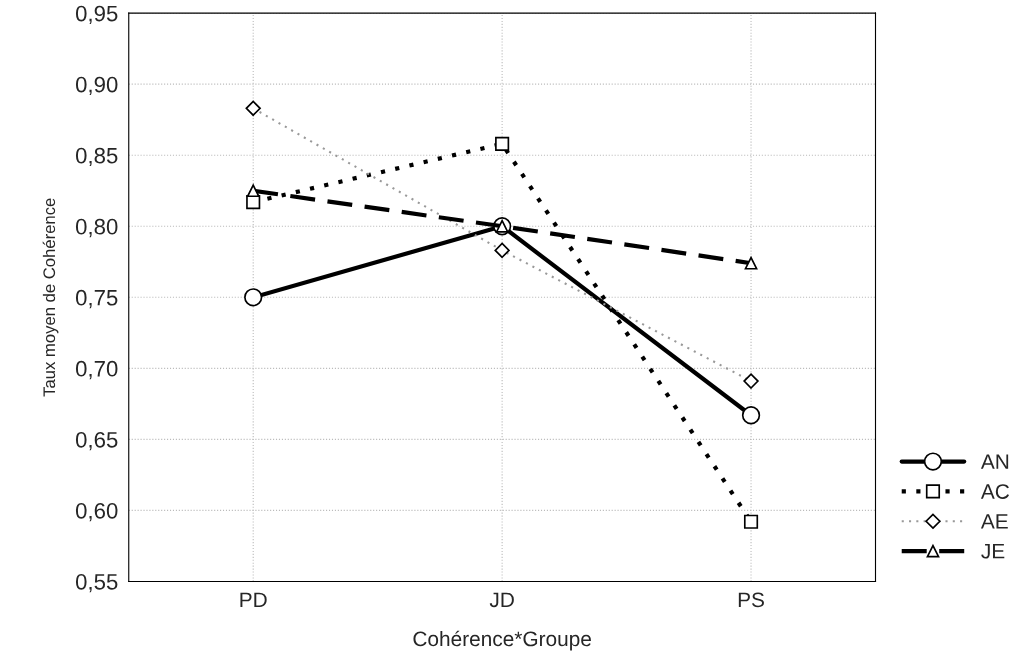  What do you see at coordinates (994, 461) in the screenshot?
I see `legend-label: AN` at bounding box center [994, 461].